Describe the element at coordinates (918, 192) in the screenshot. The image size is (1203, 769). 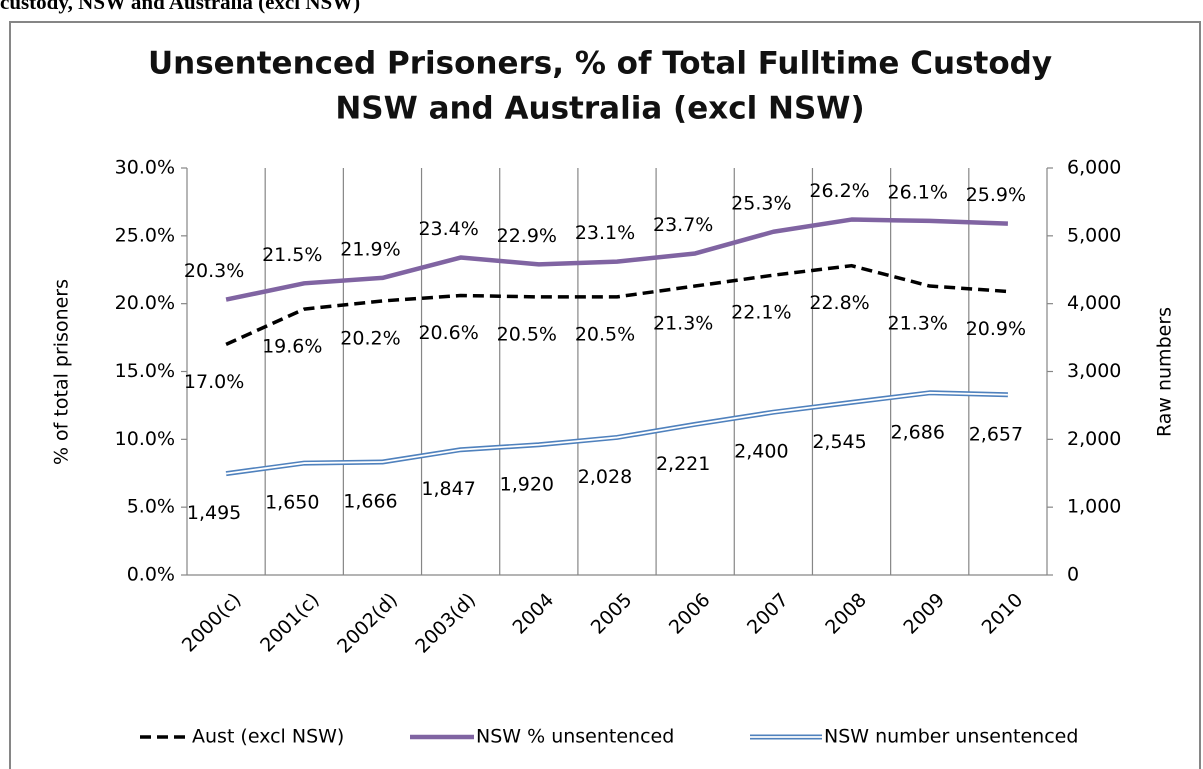
I see `data-label: 26.1%` at that location.